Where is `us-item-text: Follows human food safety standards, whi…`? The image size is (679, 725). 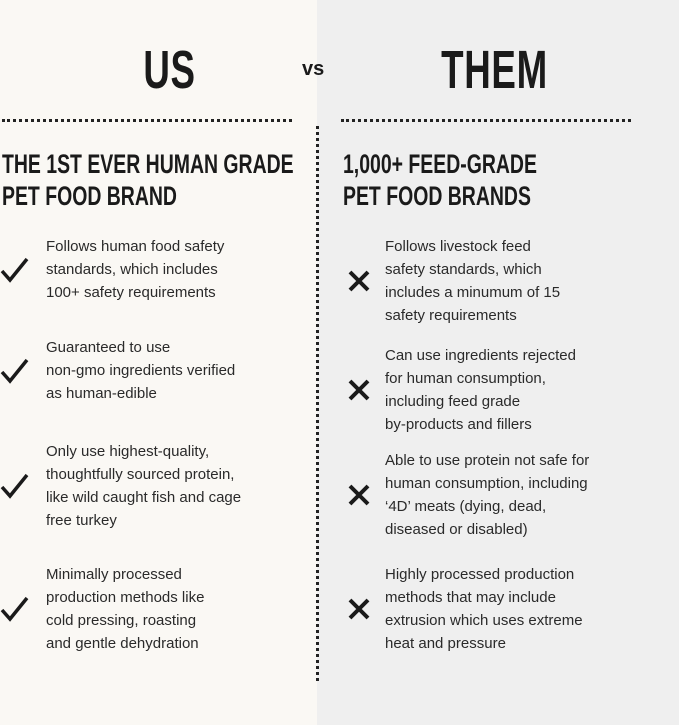 us-item-text: Follows human food safety standards, whi… is located at coordinates (135, 269).